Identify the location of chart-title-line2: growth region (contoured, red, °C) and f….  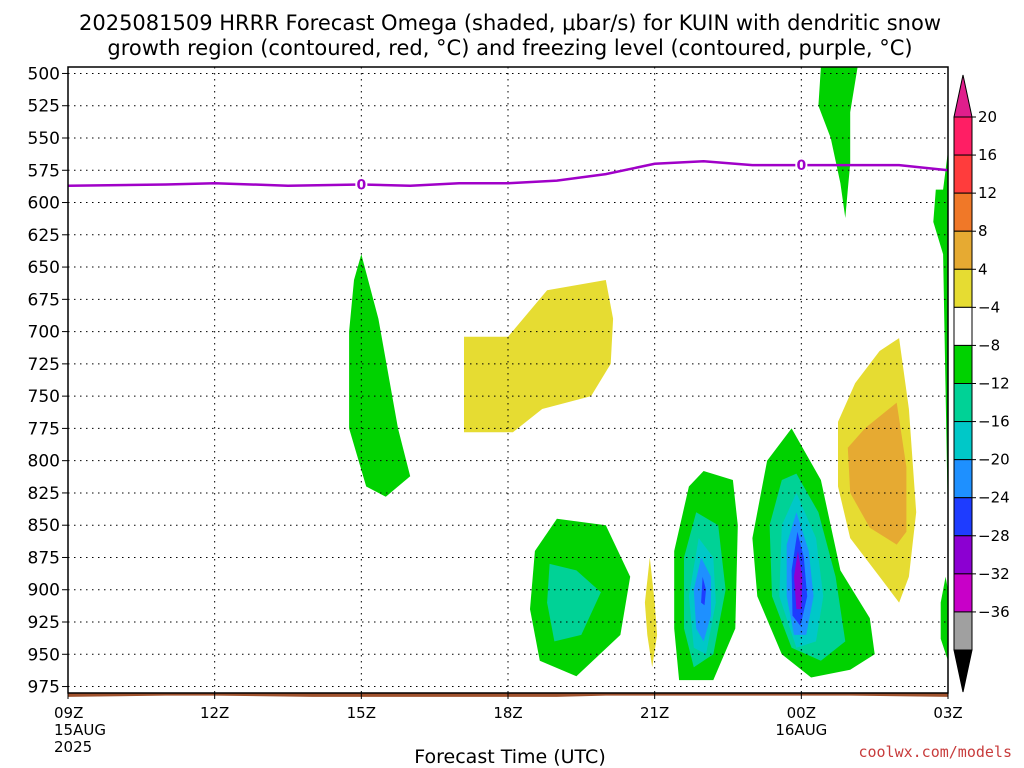
(509, 48).